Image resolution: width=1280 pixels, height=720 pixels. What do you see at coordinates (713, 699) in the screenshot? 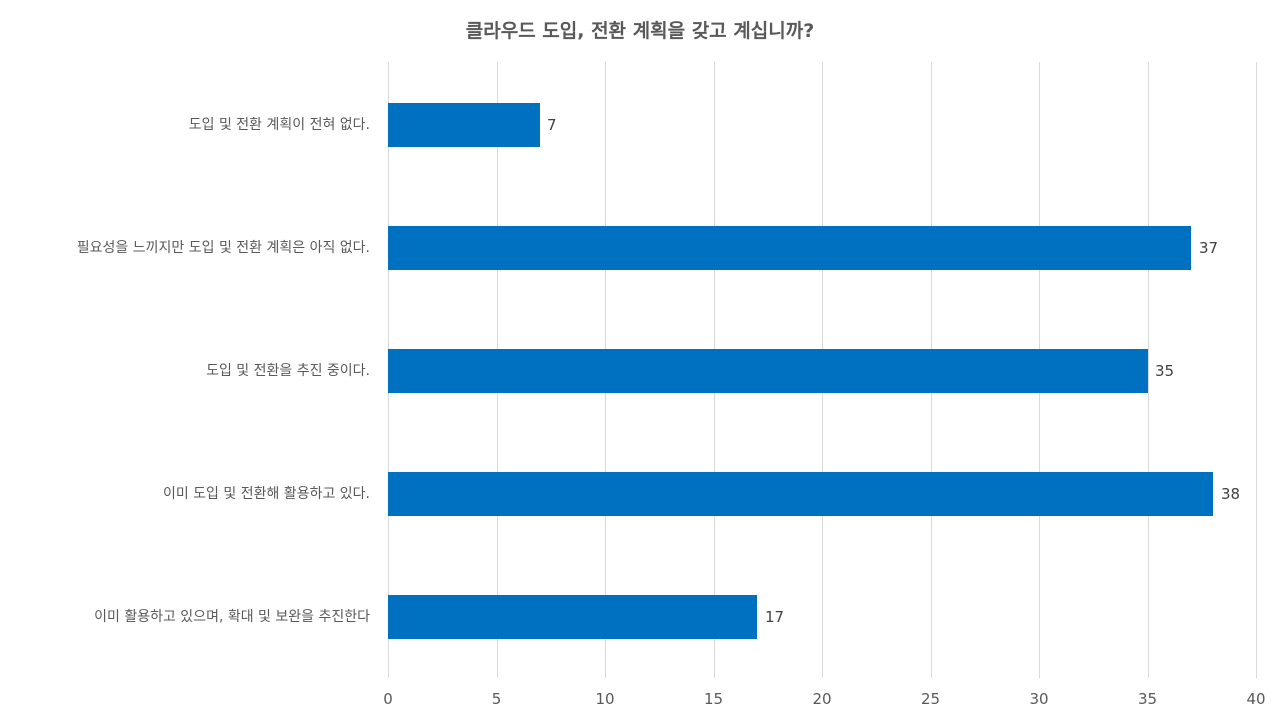
I see `x-tick-label: 15` at bounding box center [713, 699].